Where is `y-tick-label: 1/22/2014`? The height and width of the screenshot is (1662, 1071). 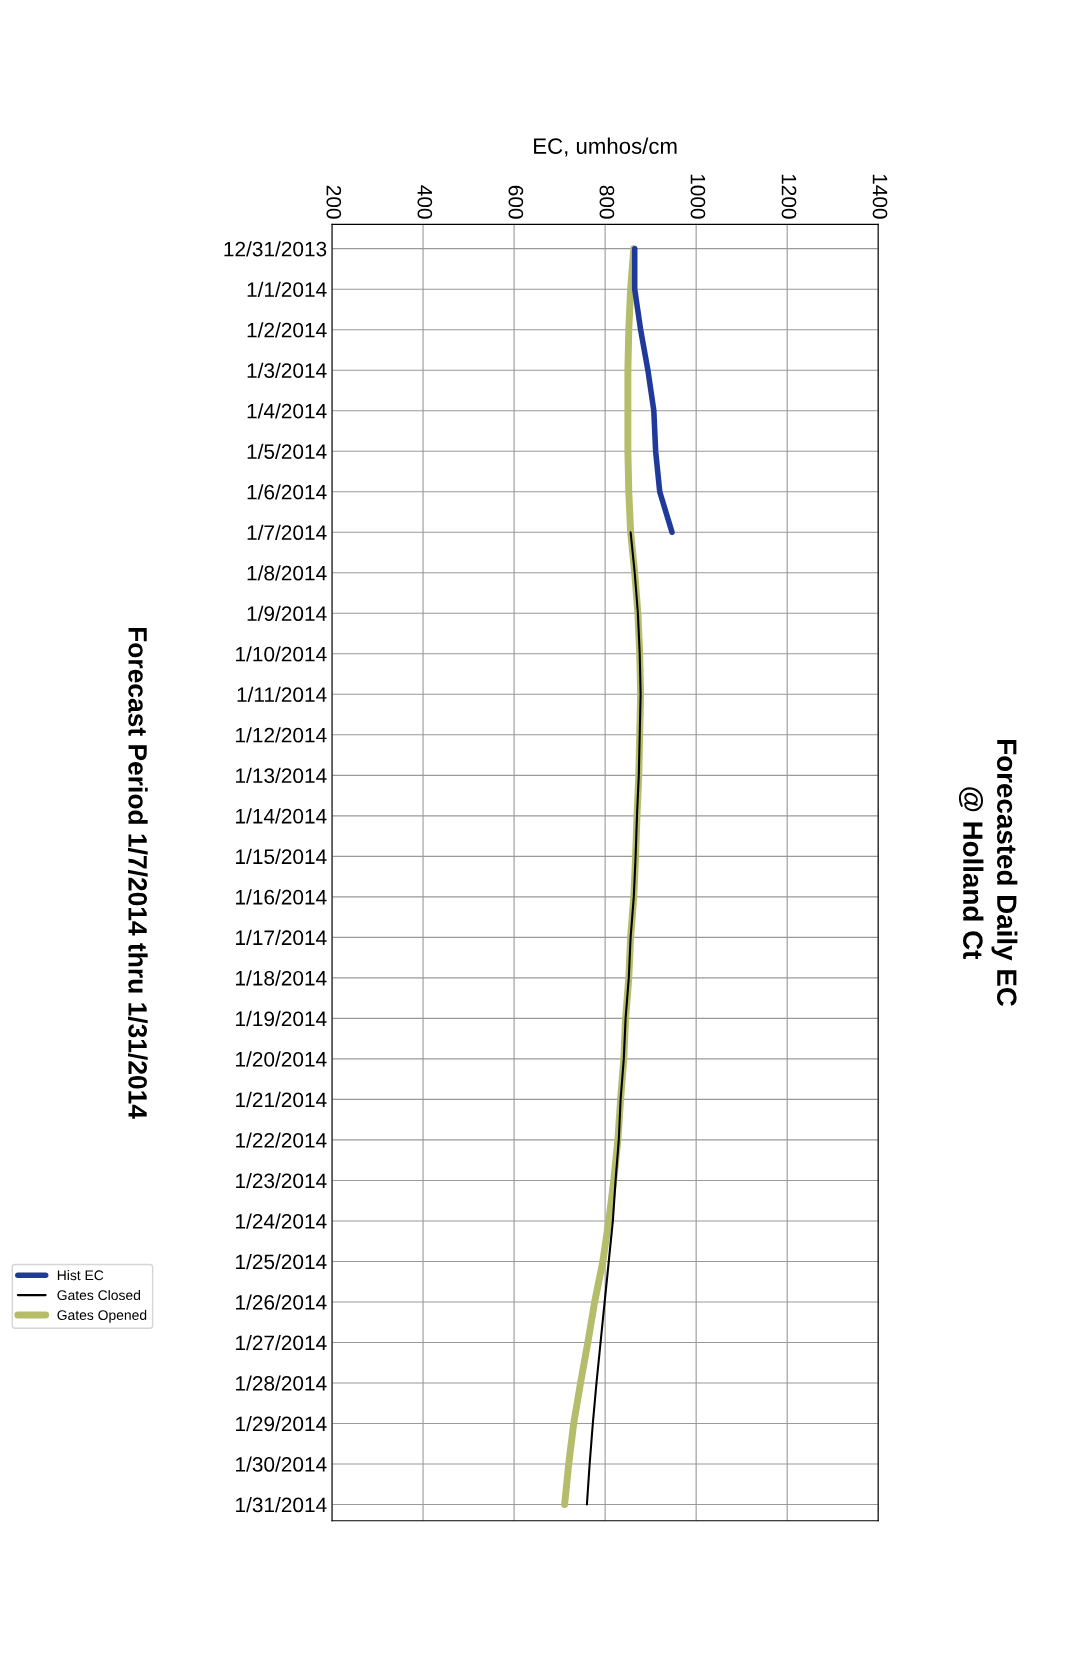
y-tick-label: 1/22/2014 is located at coordinates (281, 1140).